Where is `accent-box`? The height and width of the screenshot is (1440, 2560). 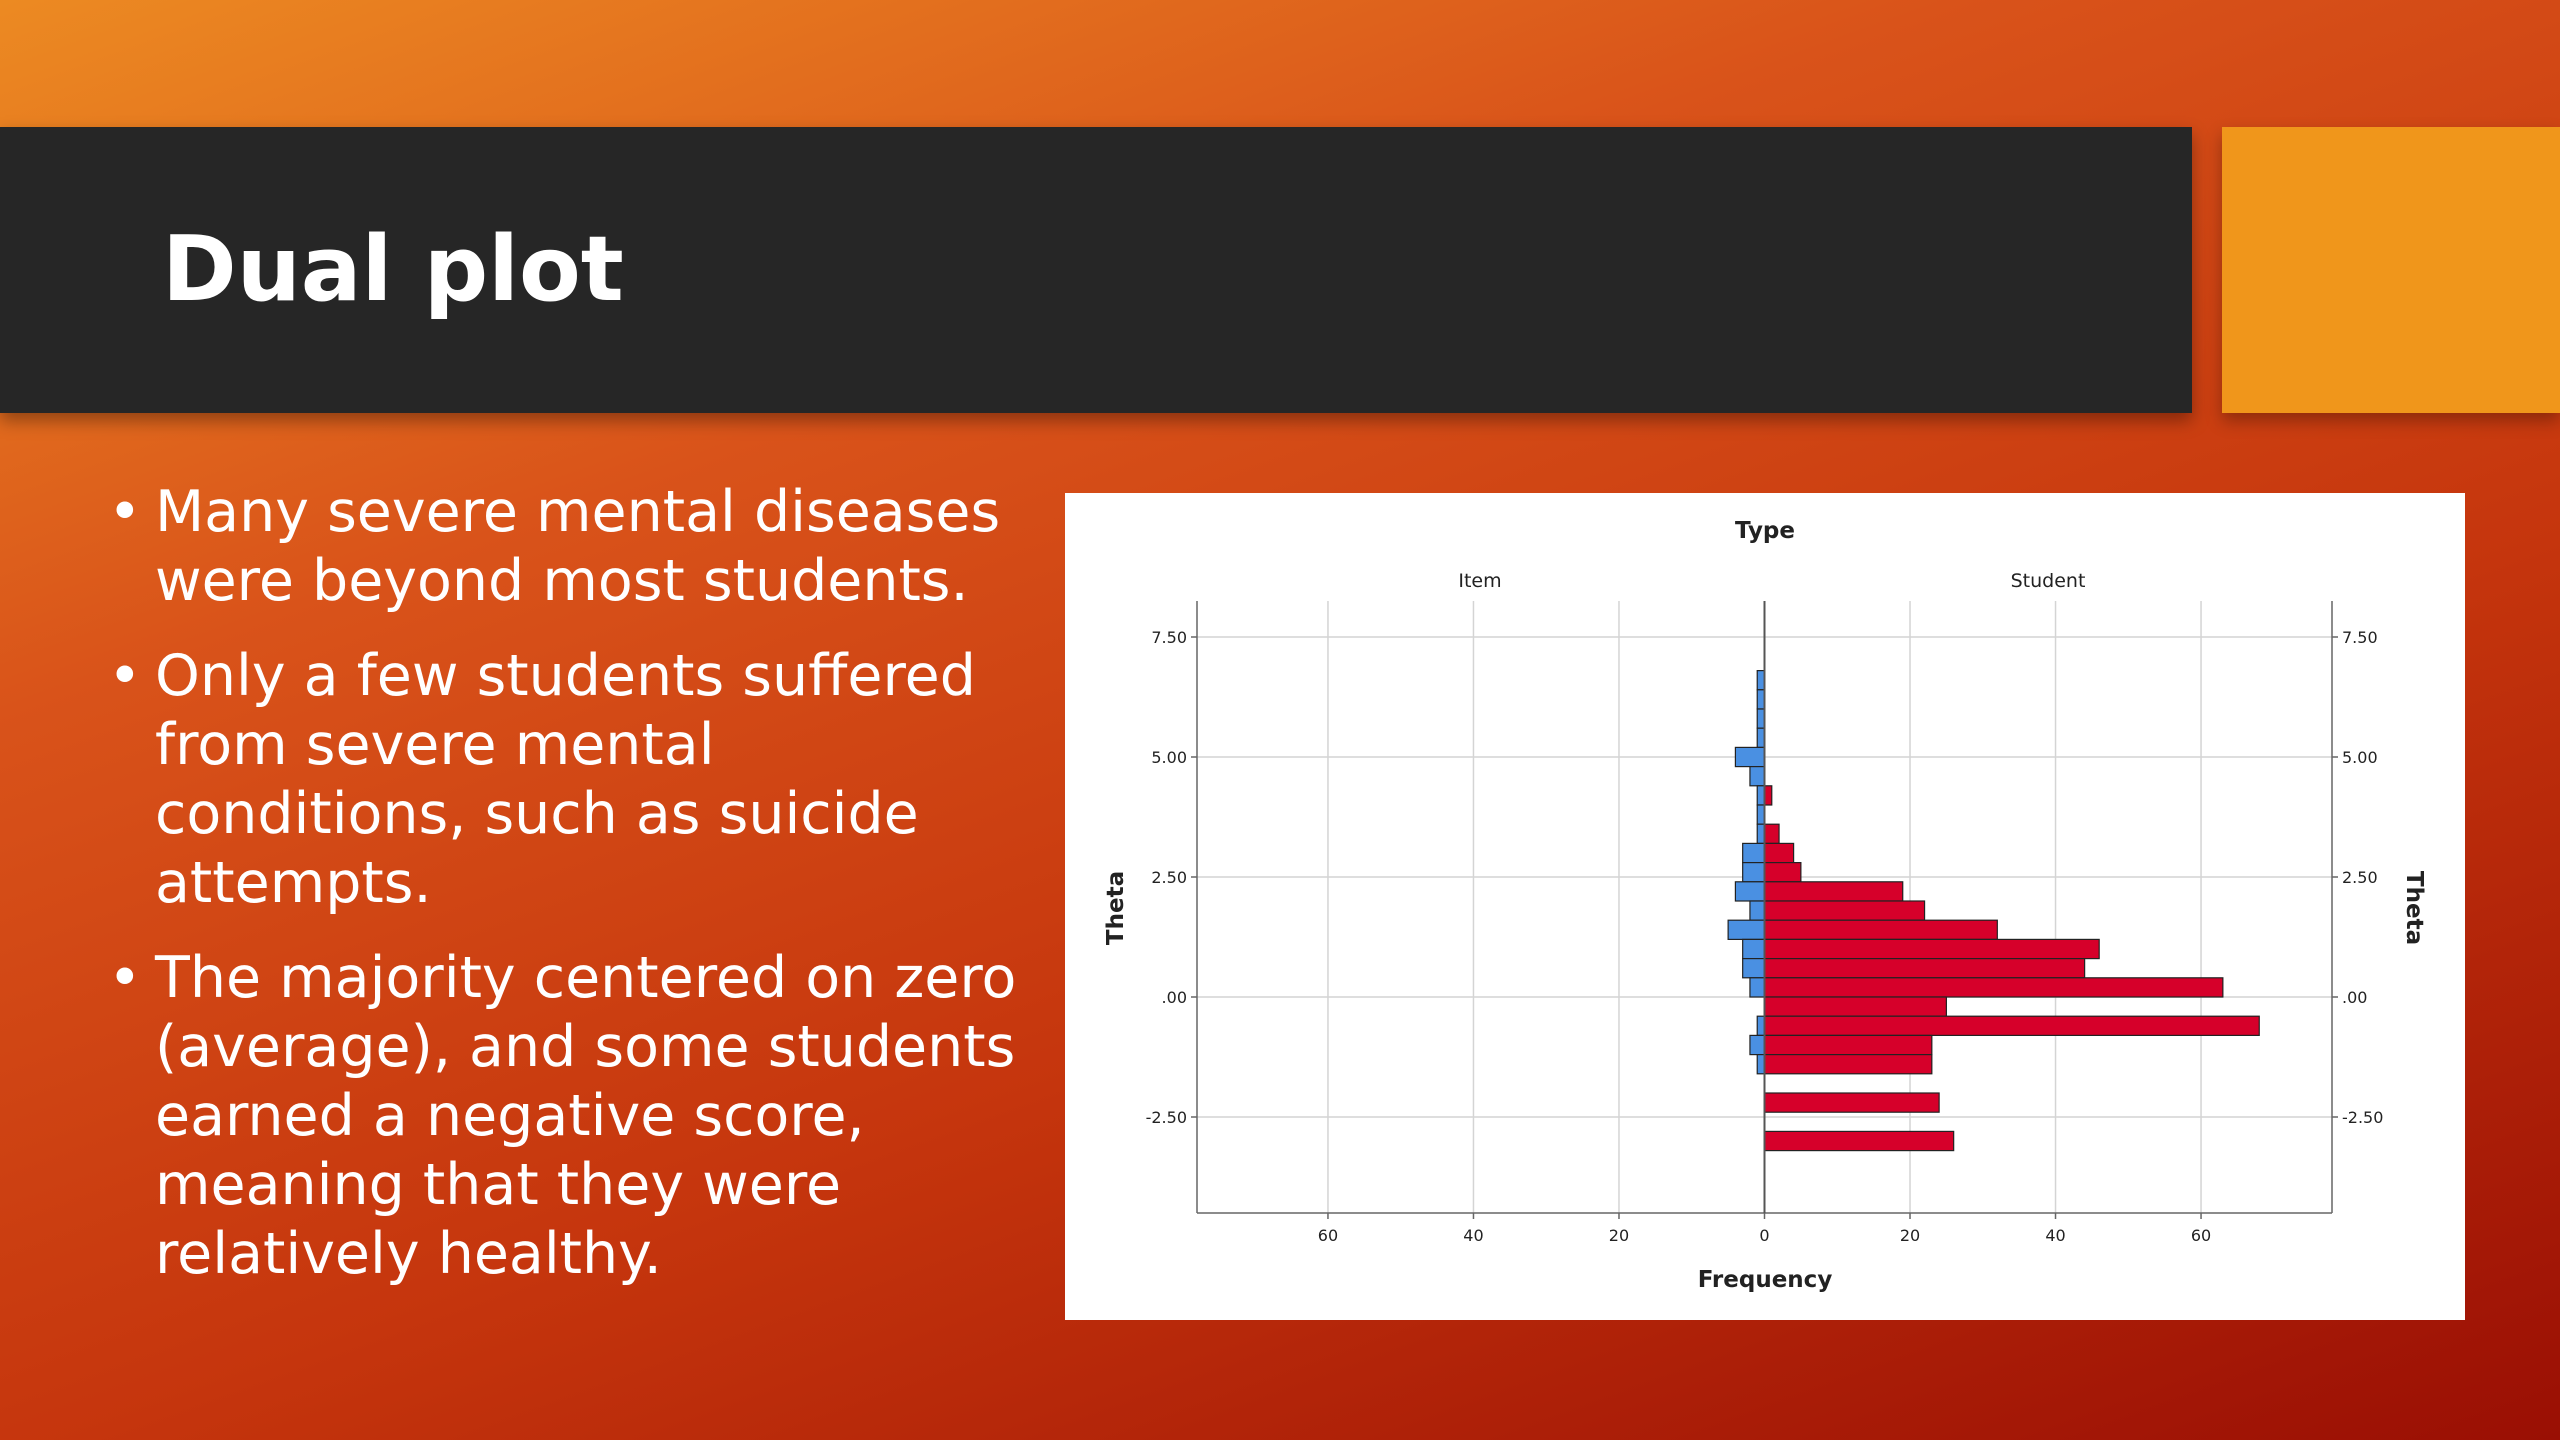
accent-box is located at coordinates (2391, 270).